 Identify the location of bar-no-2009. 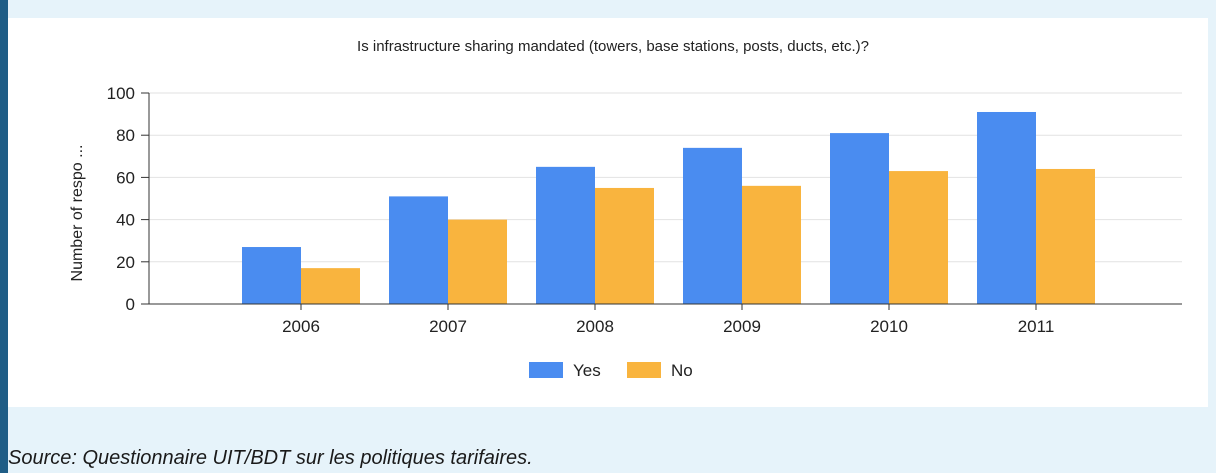
(771, 245).